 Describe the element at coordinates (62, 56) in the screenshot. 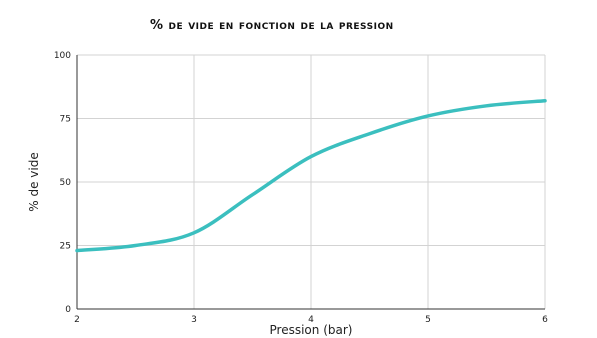

I see `y-tick-label-100: 100` at that location.